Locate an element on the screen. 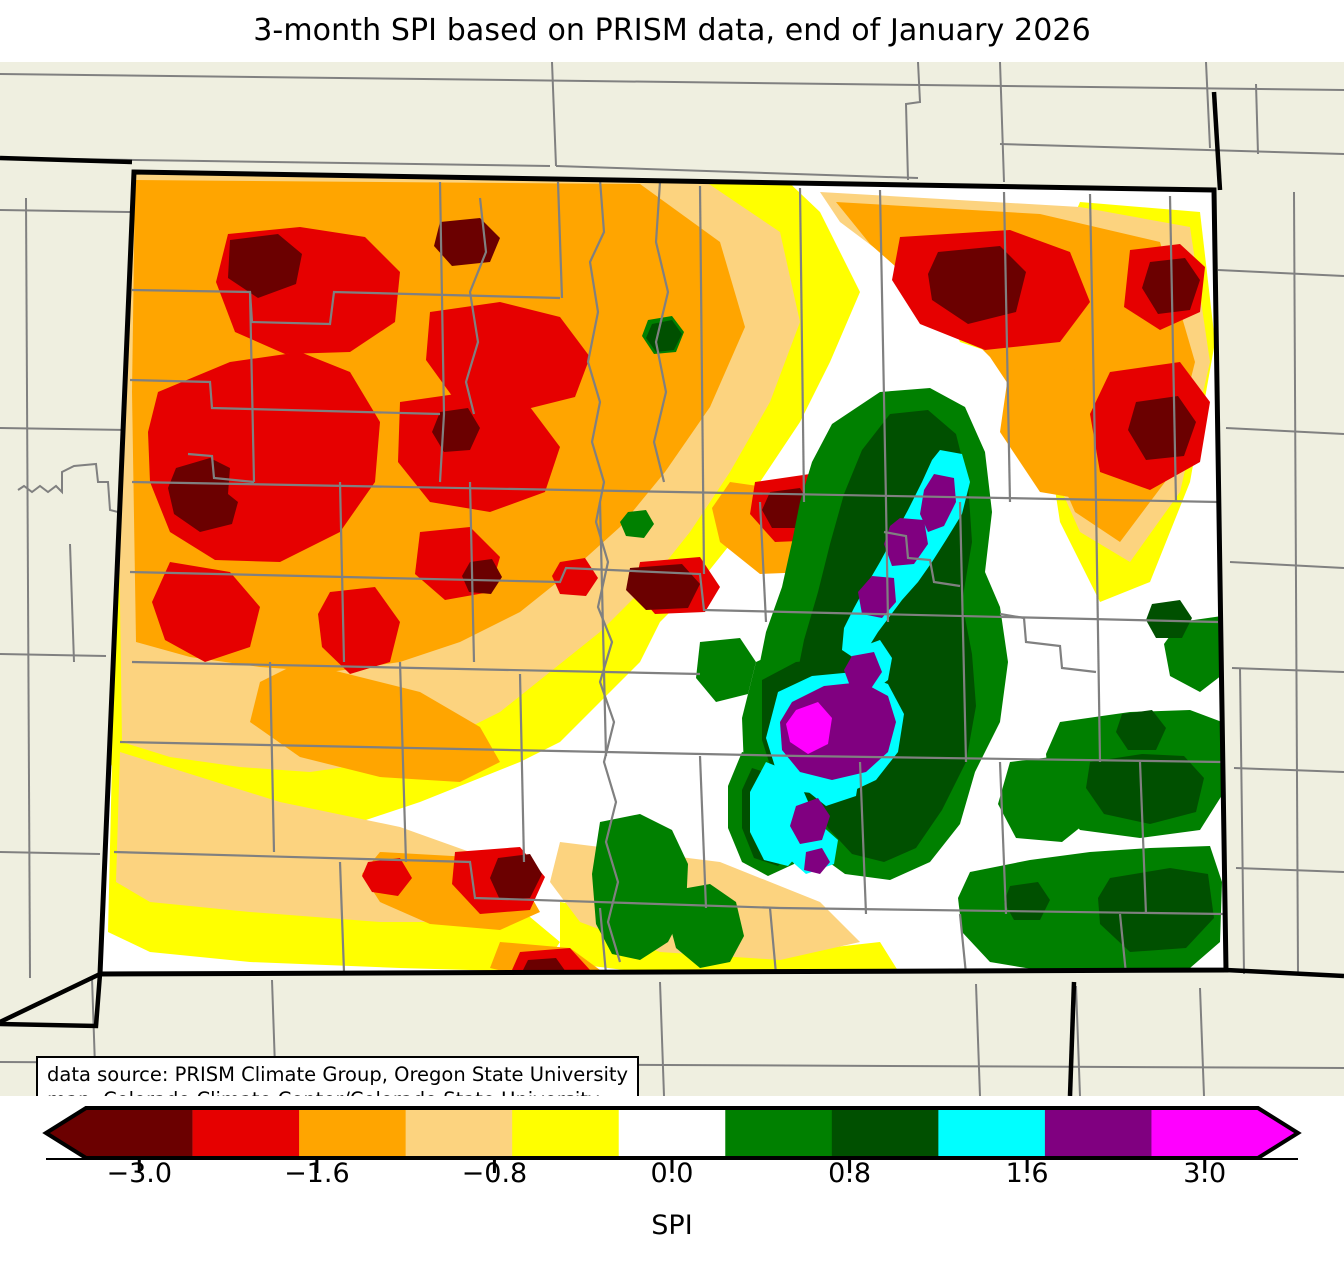  colorbar-tick-label: −3.0 is located at coordinates (139, 1173).